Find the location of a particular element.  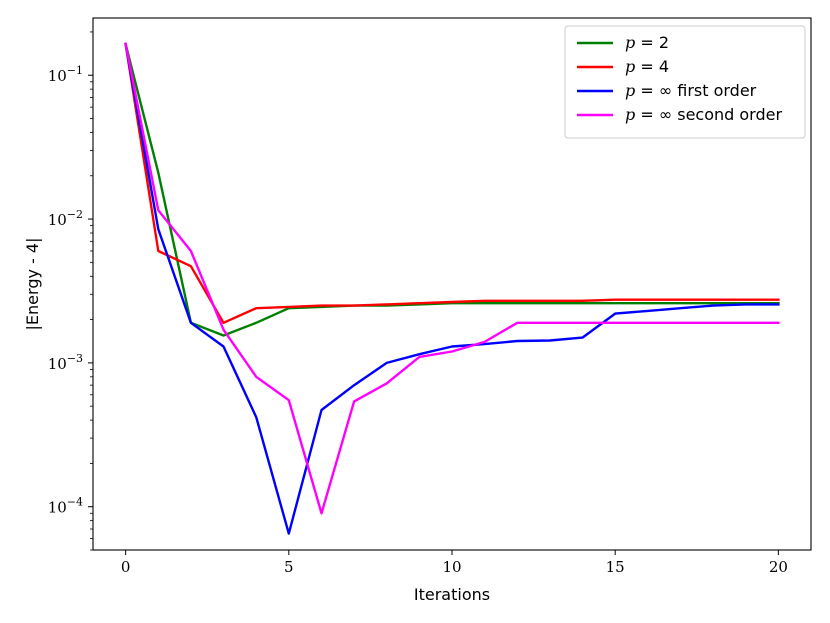

x-axis-ticks: 0 5 10 15 20 is located at coordinates (454, 563).